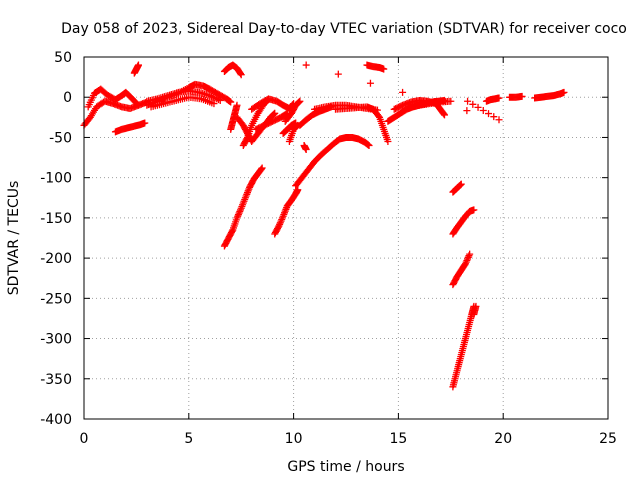 The image size is (640, 480). I want to click on x-tick-label: 20, so click(503, 439).